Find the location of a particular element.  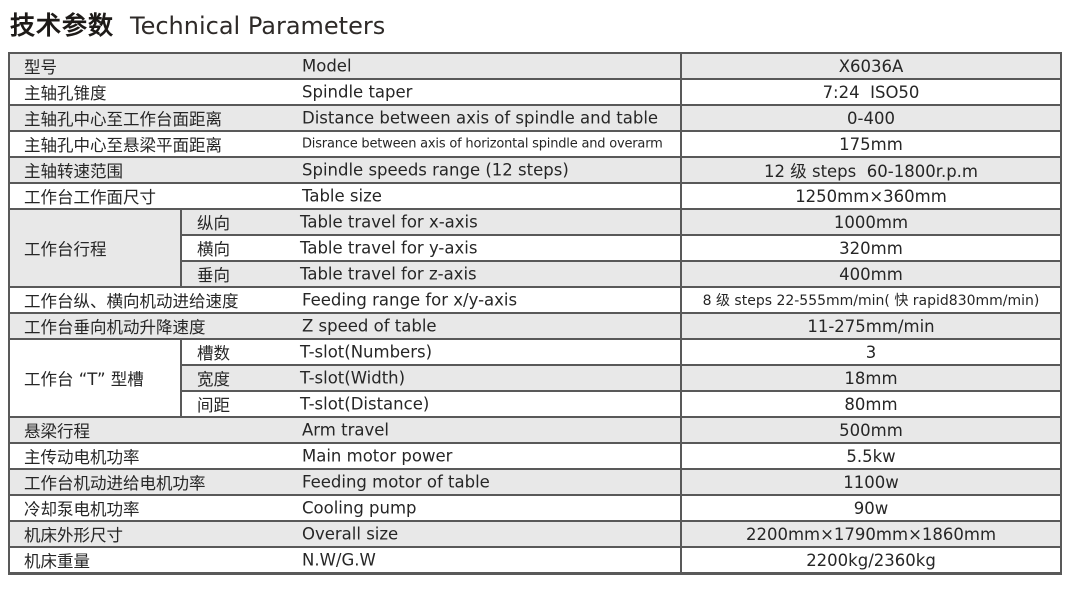

page-title-en: Technical Parameters is located at coordinates (258, 26).